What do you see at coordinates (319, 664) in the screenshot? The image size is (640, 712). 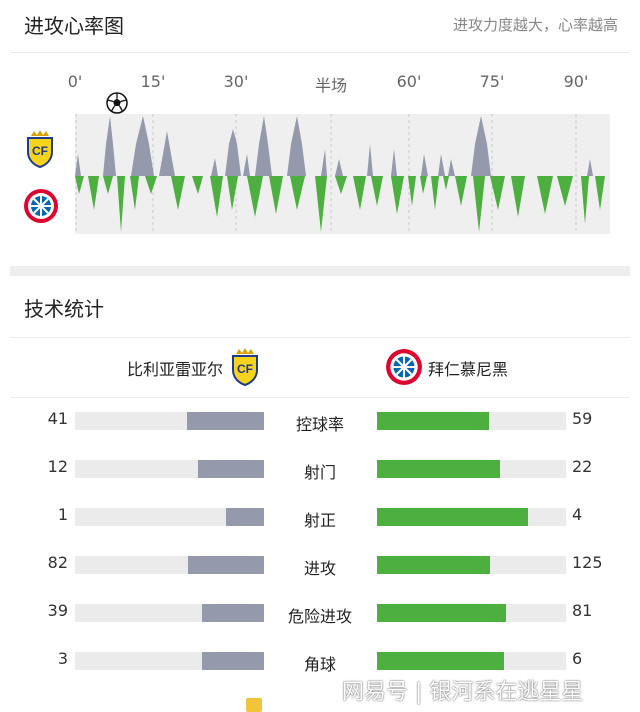 I see `stat-label: 角球` at bounding box center [319, 664].